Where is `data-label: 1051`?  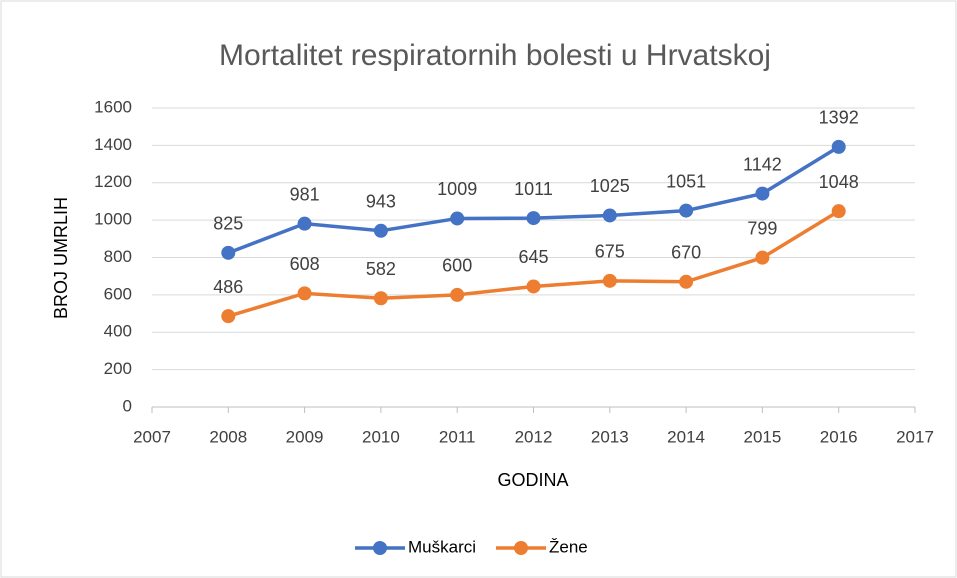
data-label: 1051 is located at coordinates (686, 181).